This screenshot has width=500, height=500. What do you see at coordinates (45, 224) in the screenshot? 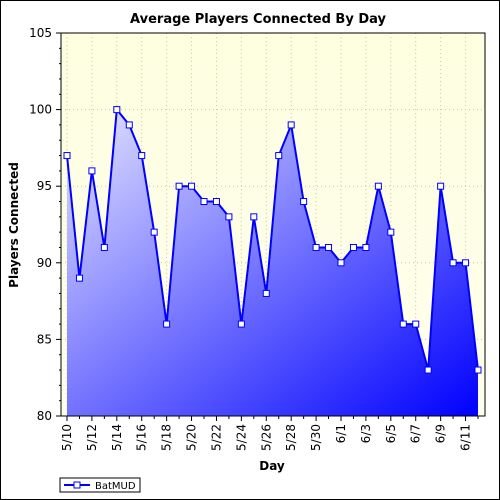
I see `y-axis: 80 85 90 95 100 105` at bounding box center [45, 224].